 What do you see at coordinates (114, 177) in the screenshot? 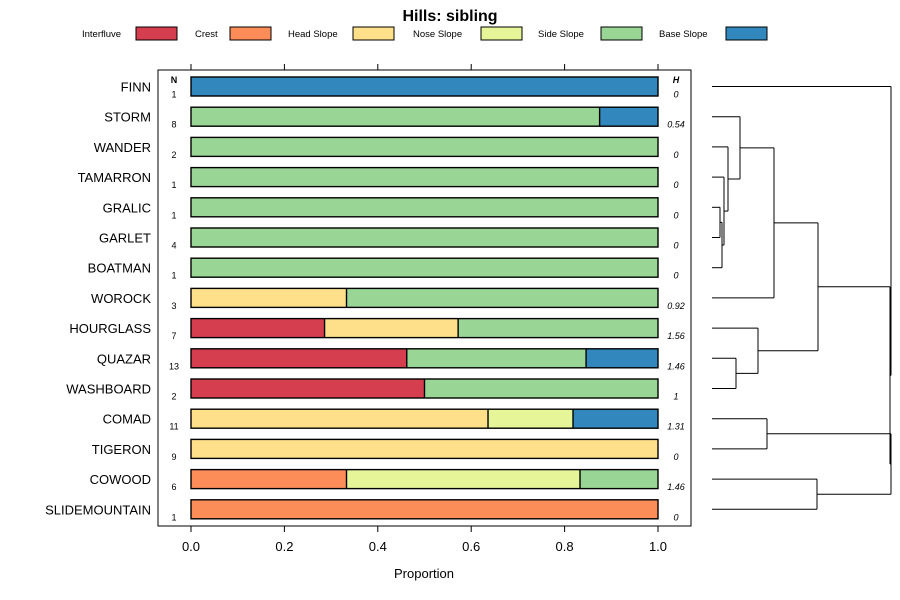
I see `row-label: TAMARRON` at bounding box center [114, 177].